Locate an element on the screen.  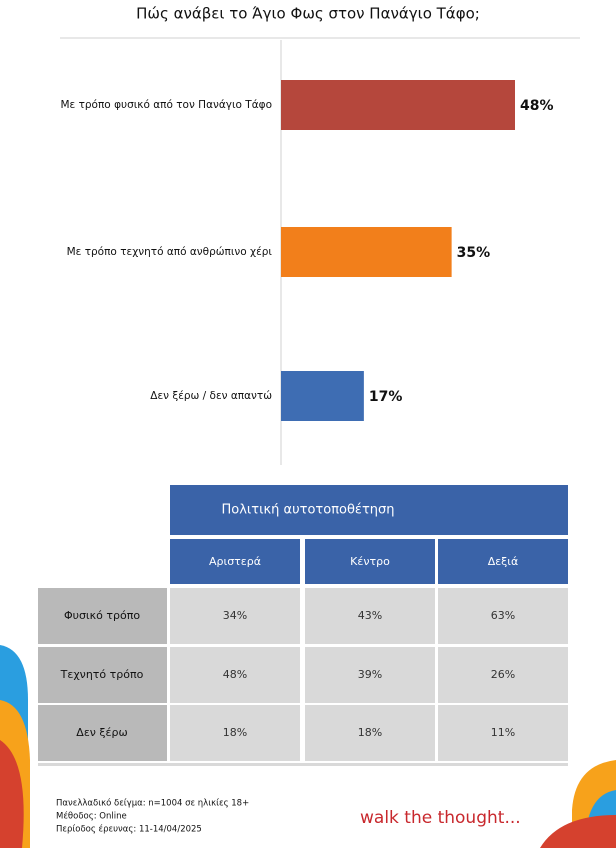
row-header: Φυσικό τρόπο is located at coordinates (102, 615).